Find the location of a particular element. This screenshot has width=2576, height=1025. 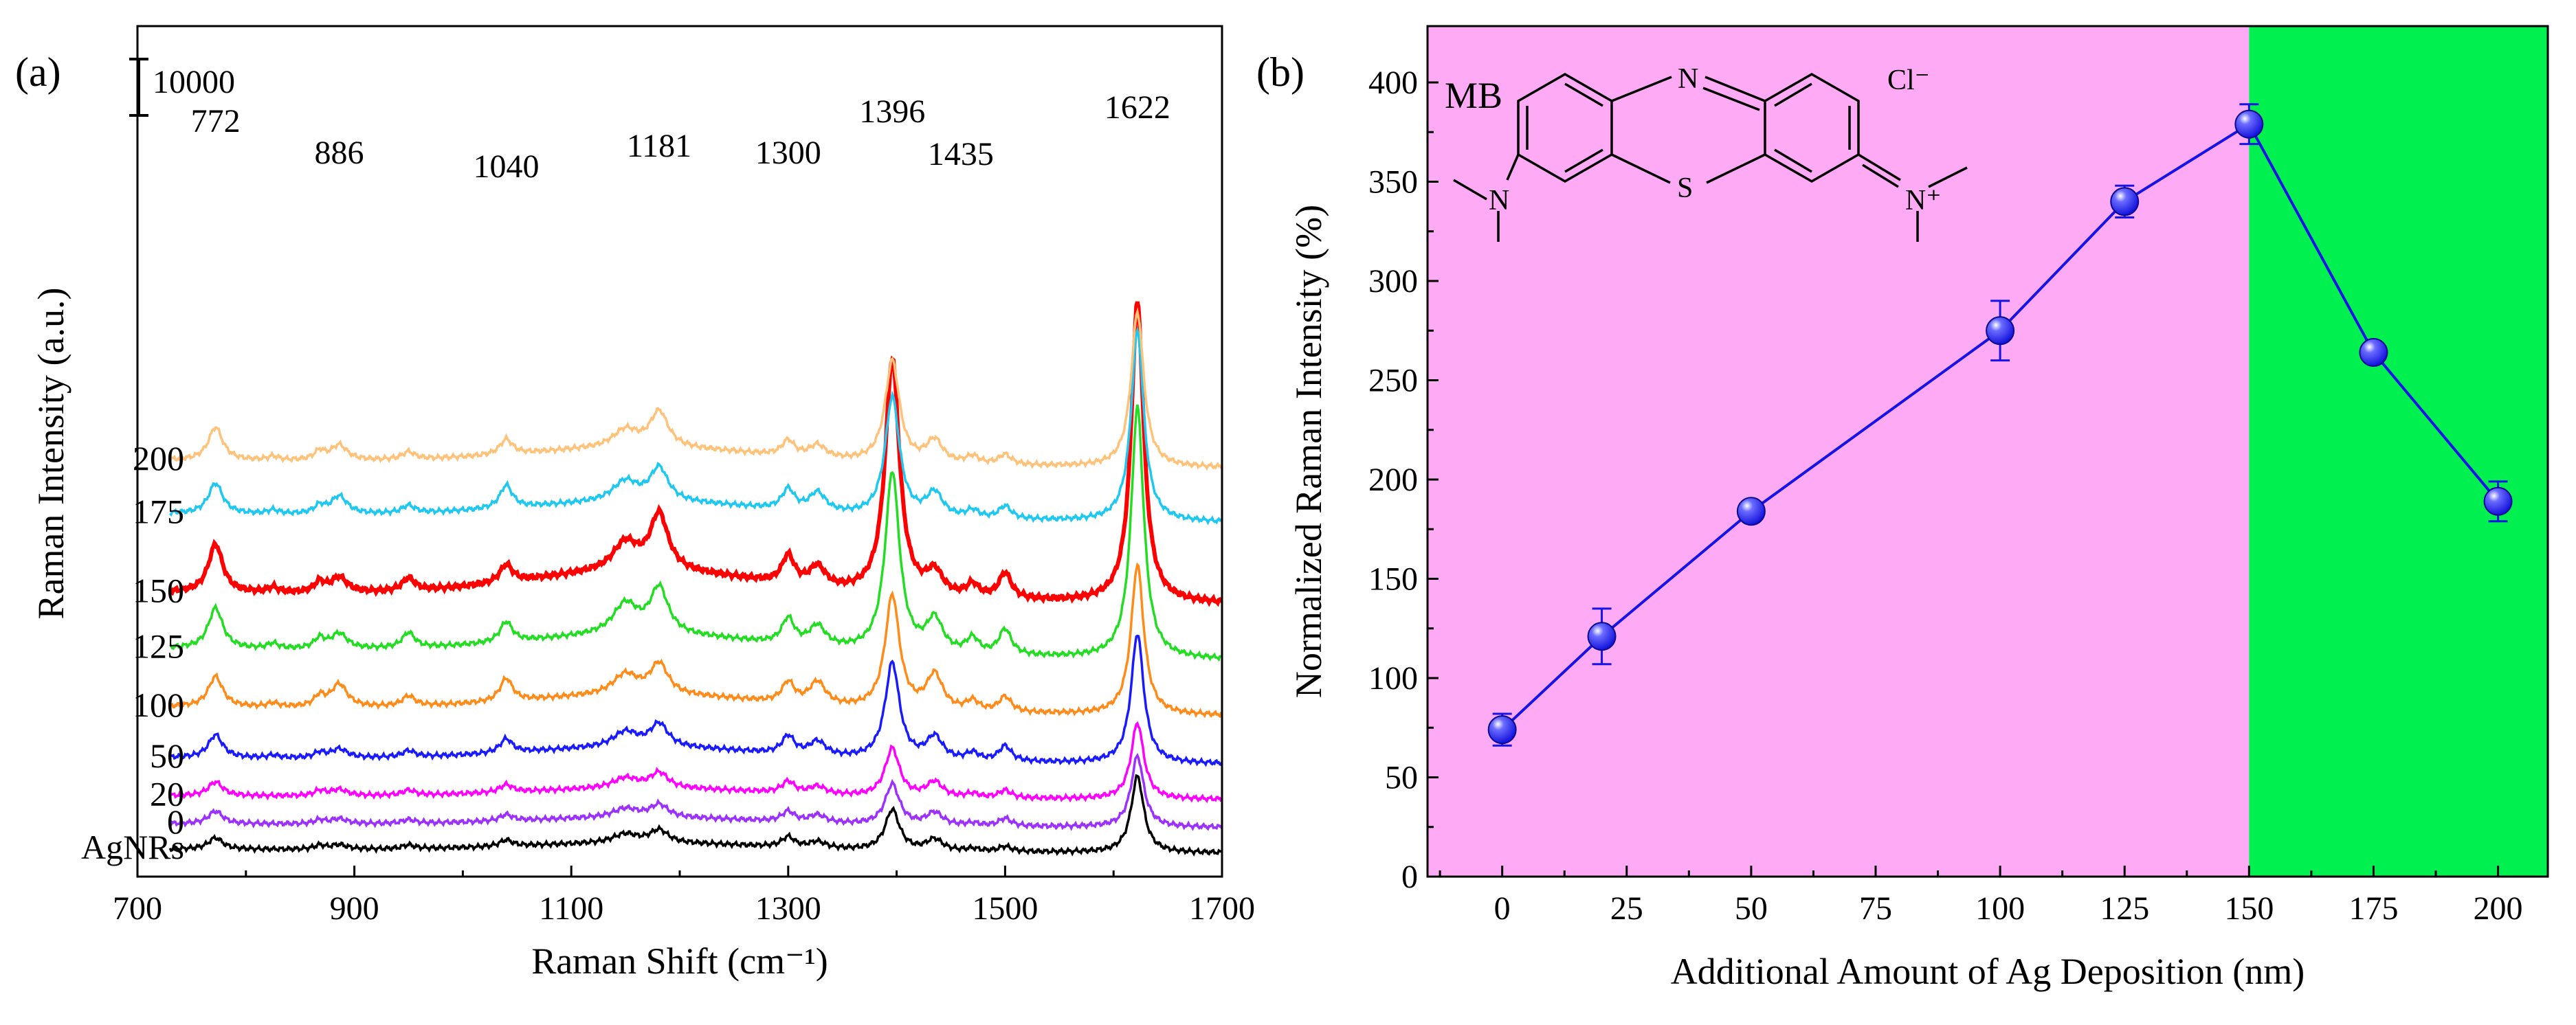

x-tick-label-900: 900 is located at coordinates (355, 908).